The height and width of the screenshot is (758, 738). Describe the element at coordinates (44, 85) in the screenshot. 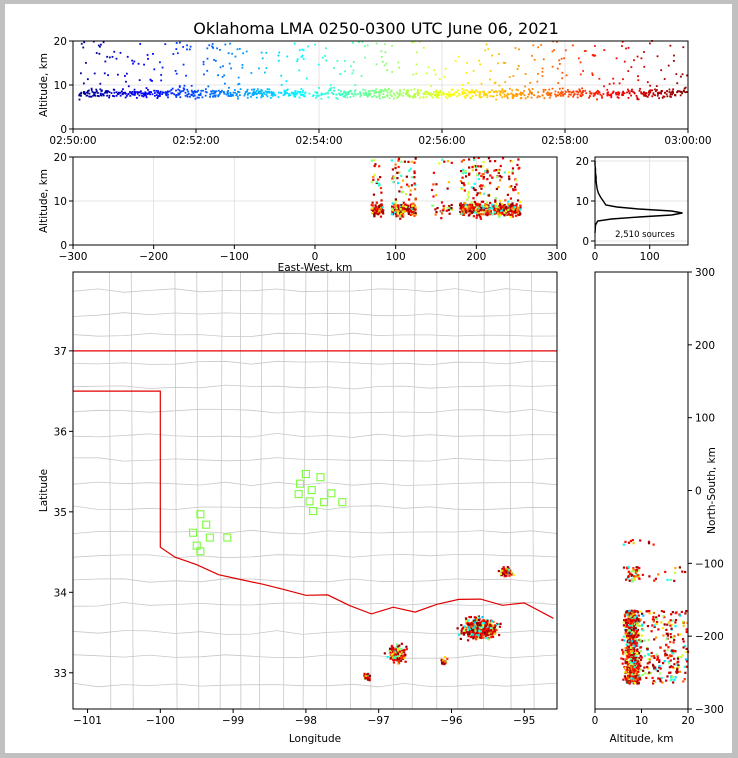

I see `time-height-ylabel: Altitude, km` at that location.